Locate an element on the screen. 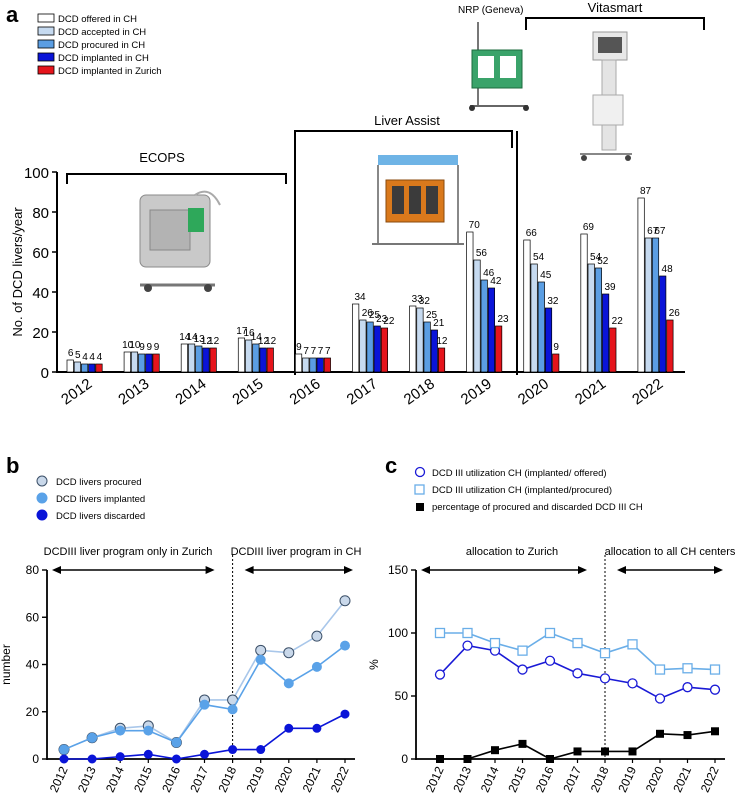 The width and height of the screenshot is (751, 812). vitasmart-label: Vitasmart is located at coordinates (615, 7).